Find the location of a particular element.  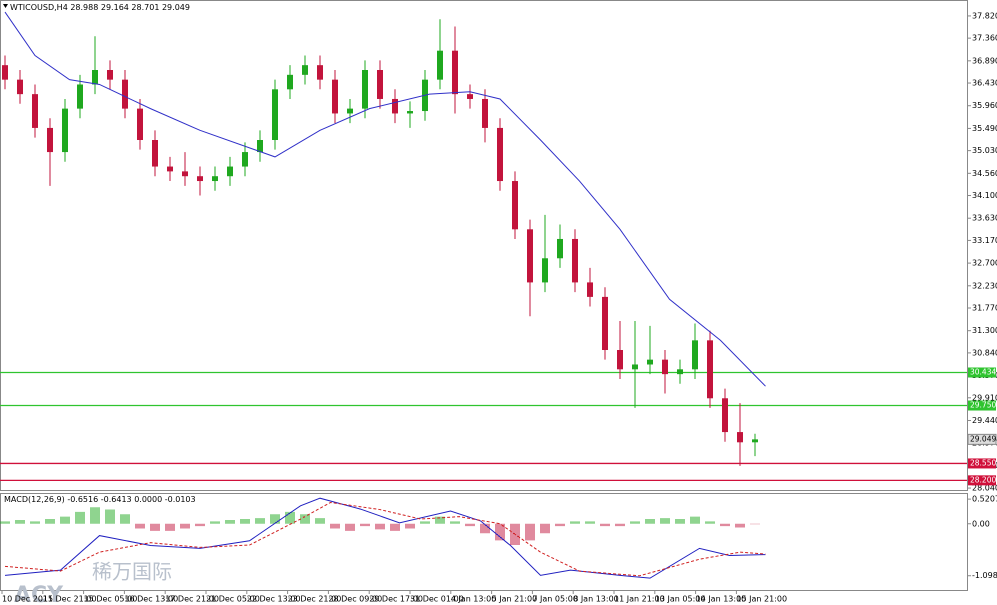

level-label: 29.750 is located at coordinates (983, 405).